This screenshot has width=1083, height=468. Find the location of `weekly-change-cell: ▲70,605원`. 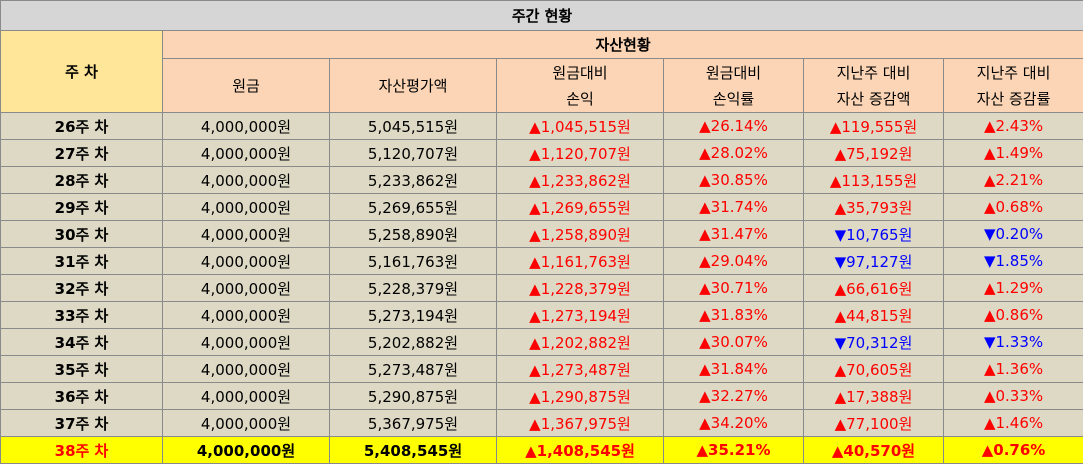

weekly-change-cell: ▲70,605원 is located at coordinates (873, 369).